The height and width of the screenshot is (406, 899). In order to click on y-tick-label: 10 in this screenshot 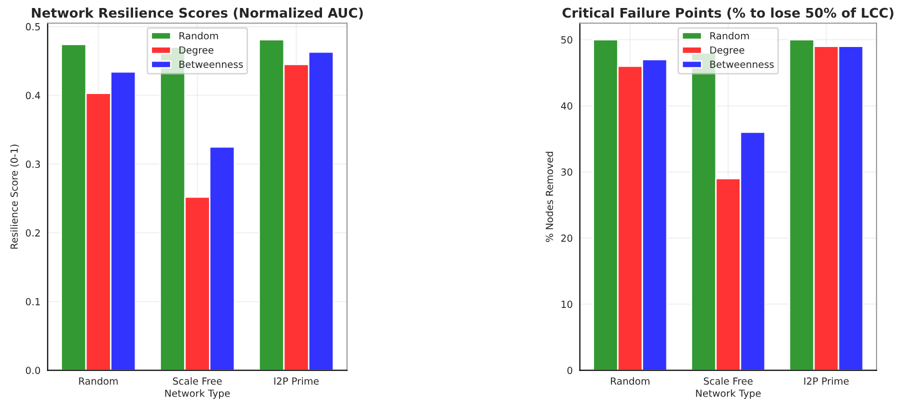, I will do `click(567, 304)`.